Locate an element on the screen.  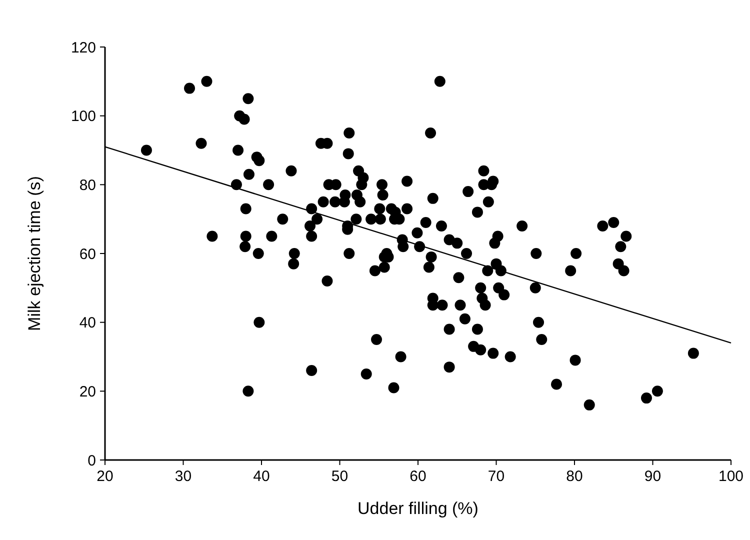
x-tick-label: 80 is located at coordinates (574, 476).